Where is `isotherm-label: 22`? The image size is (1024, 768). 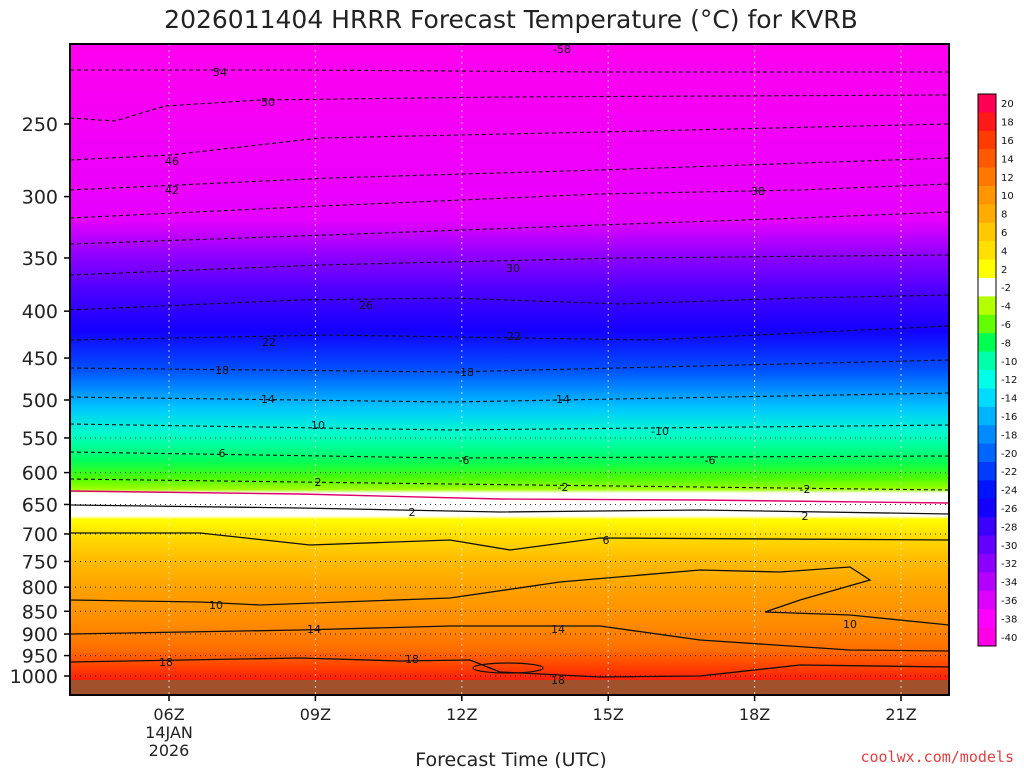
isotherm-label: 22 is located at coordinates (269, 342).